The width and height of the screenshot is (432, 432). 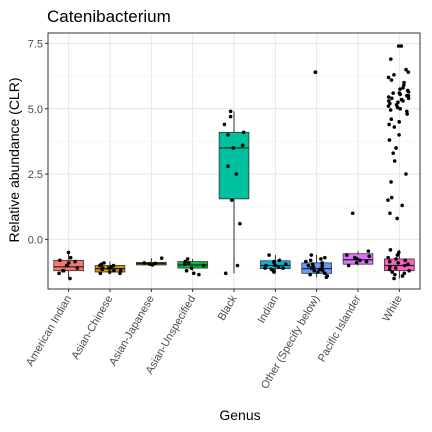 What do you see at coordinates (38, 142) in the screenshot?
I see `y-axis: 0.0 2.5 5.0 7.5` at bounding box center [38, 142].